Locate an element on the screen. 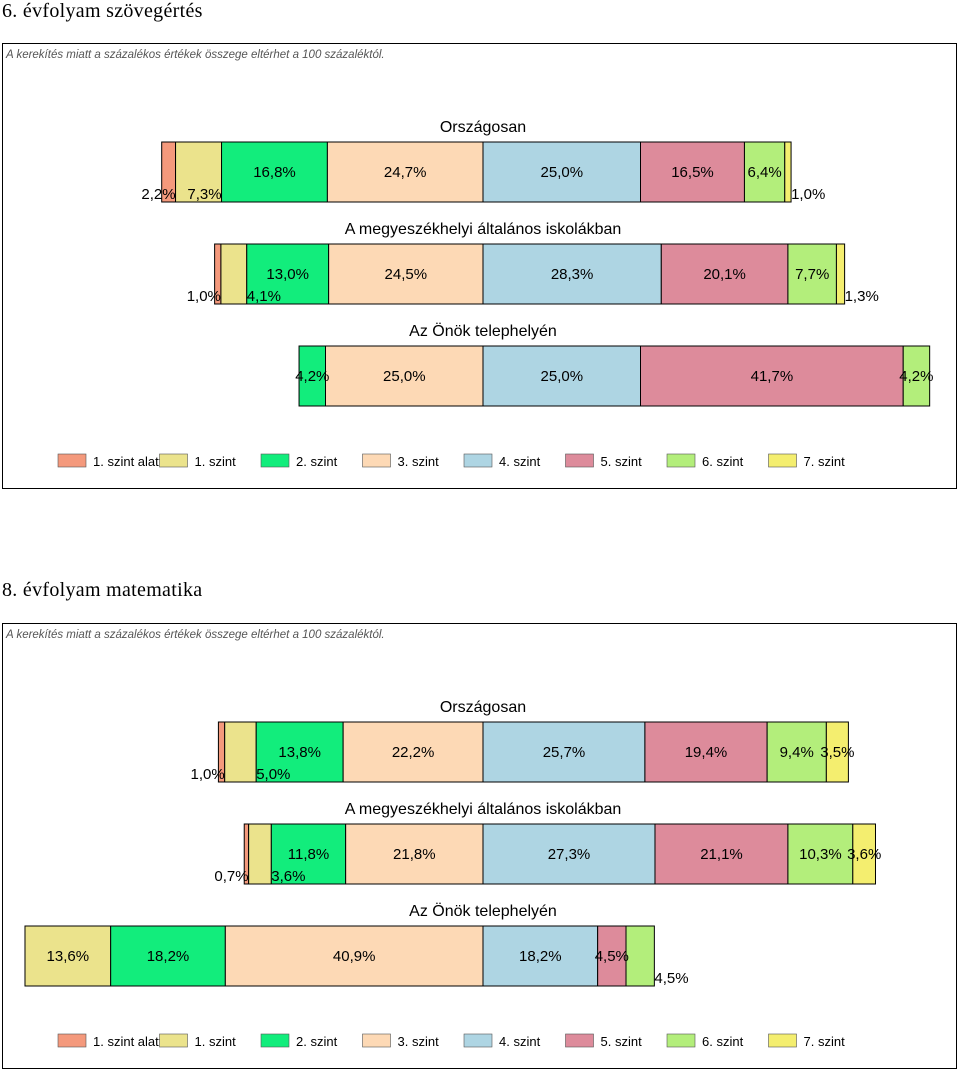  legend-item-7: 6. szint is located at coordinates (705, 461).